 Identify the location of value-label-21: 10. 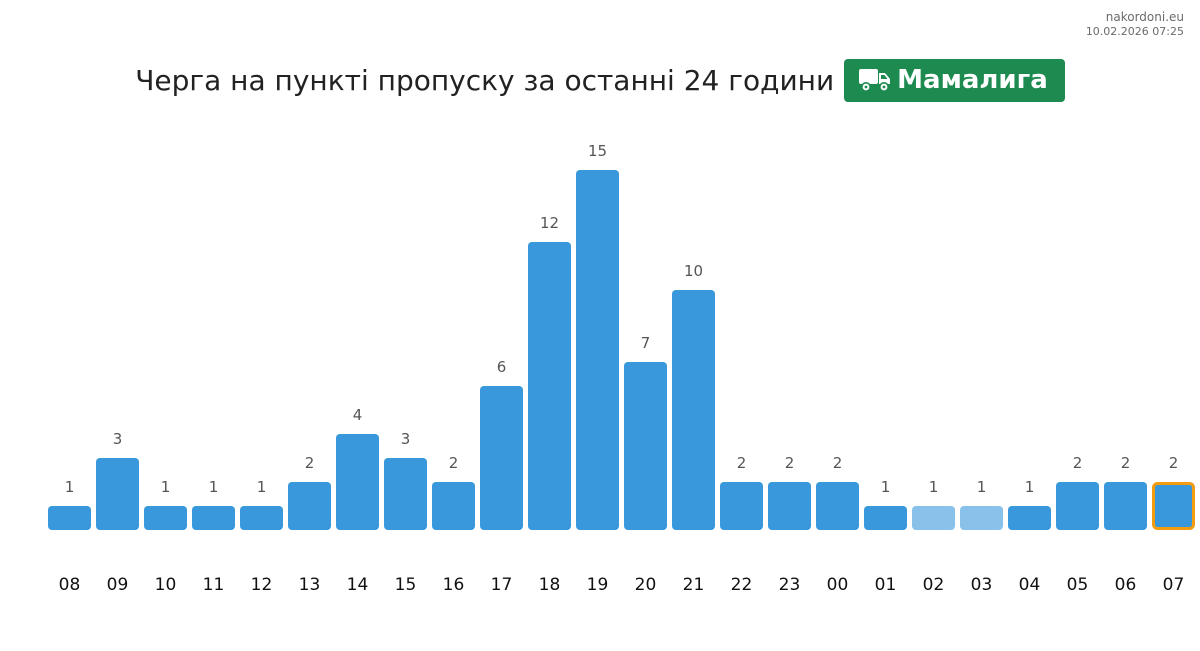
(693, 271).